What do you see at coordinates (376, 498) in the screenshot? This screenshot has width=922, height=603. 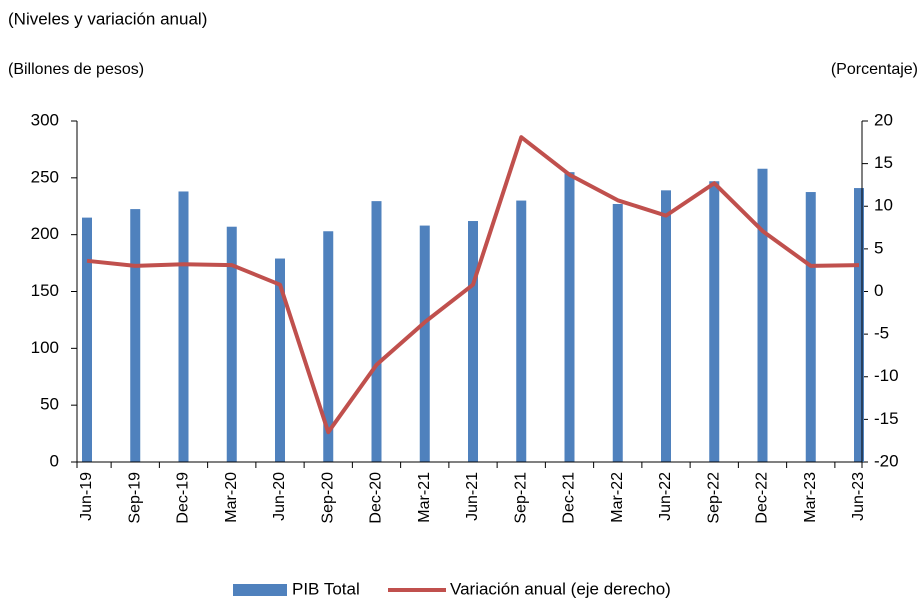 I see `x-tick-label: Dec-20` at bounding box center [376, 498].